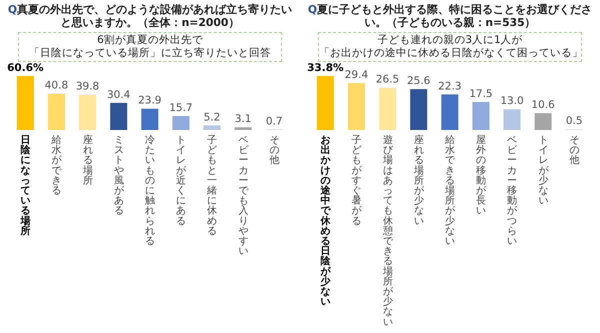 The image size is (600, 333). Describe the element at coordinates (118, 94) in the screenshot. I see `data-label: 30.4` at that location.